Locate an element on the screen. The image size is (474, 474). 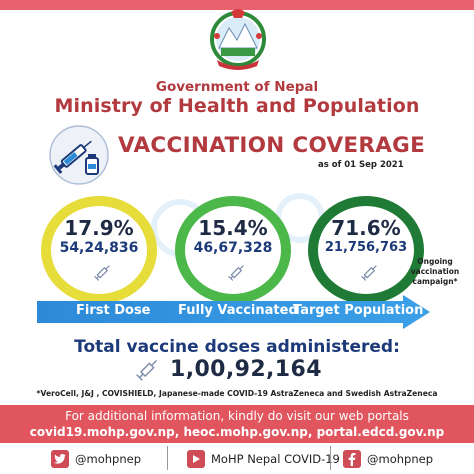
ongoing-campaign-note: Ongoing vaccination campaign* is located at coordinates (435, 271).